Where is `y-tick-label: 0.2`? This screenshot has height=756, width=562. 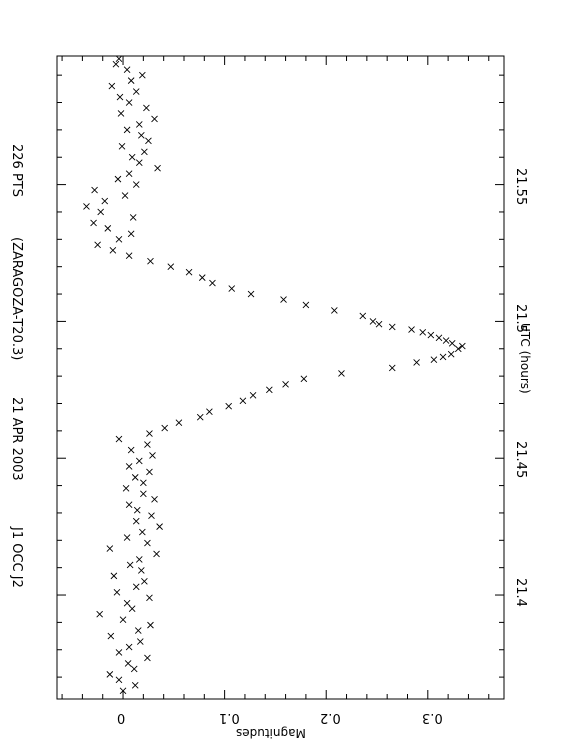 y-tick-label: 0.2 is located at coordinates (330, 717).